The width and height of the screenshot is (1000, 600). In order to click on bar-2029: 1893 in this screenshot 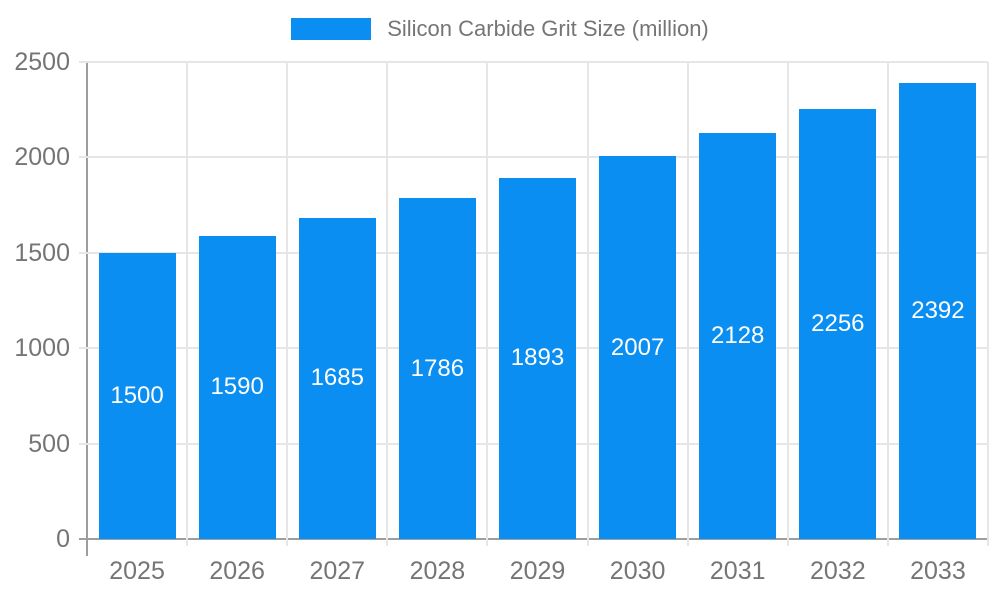, I will do `click(537, 358)`.